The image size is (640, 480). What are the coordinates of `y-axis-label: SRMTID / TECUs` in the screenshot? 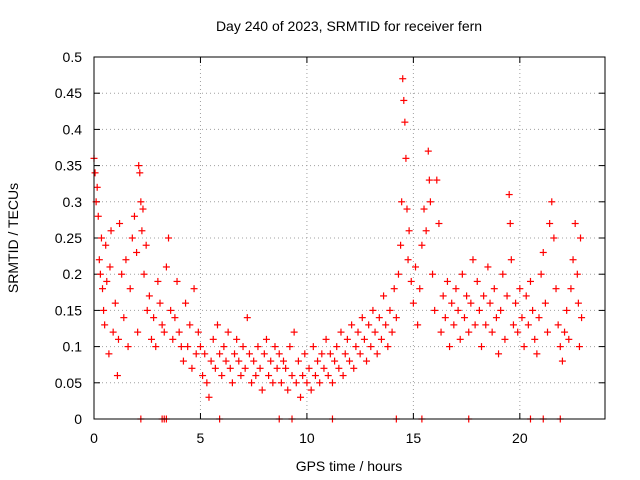 It's located at (13, 238).